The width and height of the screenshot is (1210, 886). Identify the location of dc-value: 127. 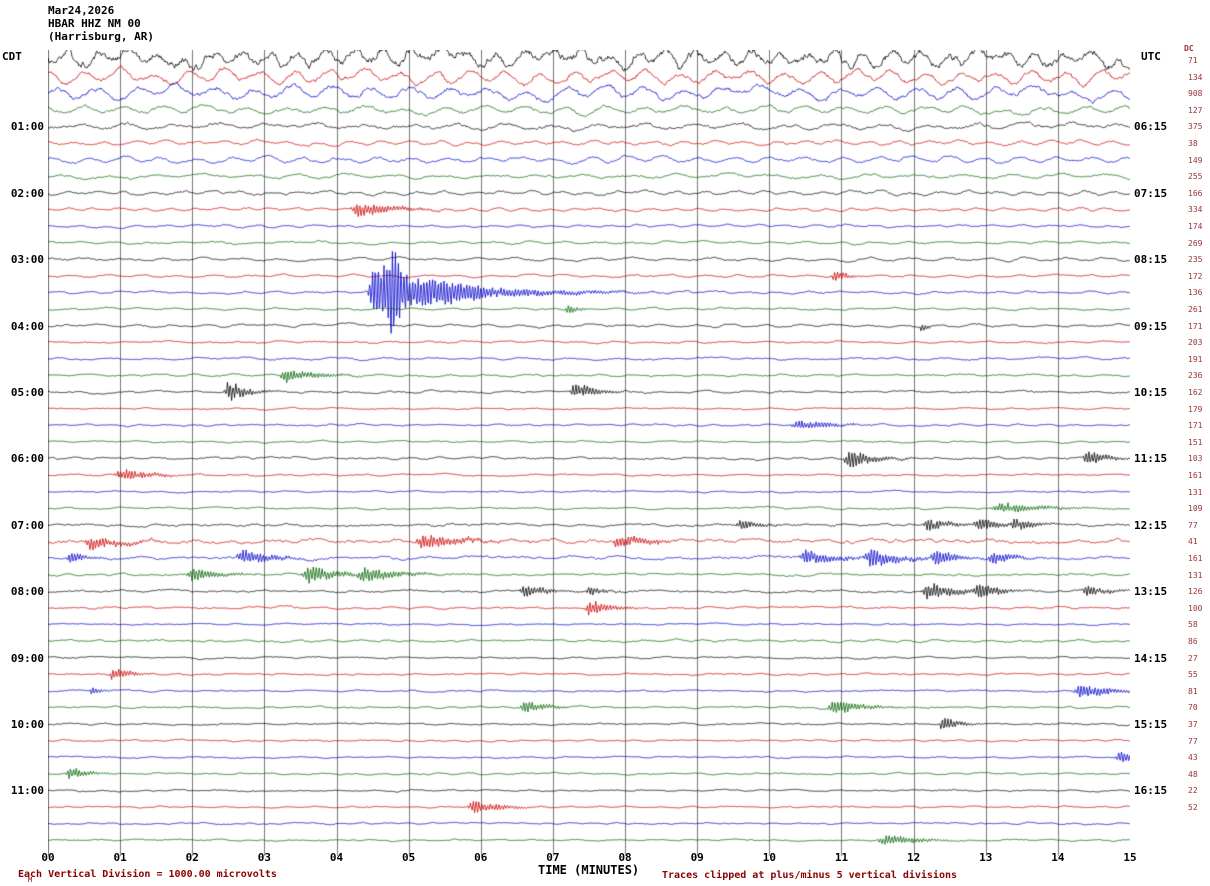
(1195, 110).